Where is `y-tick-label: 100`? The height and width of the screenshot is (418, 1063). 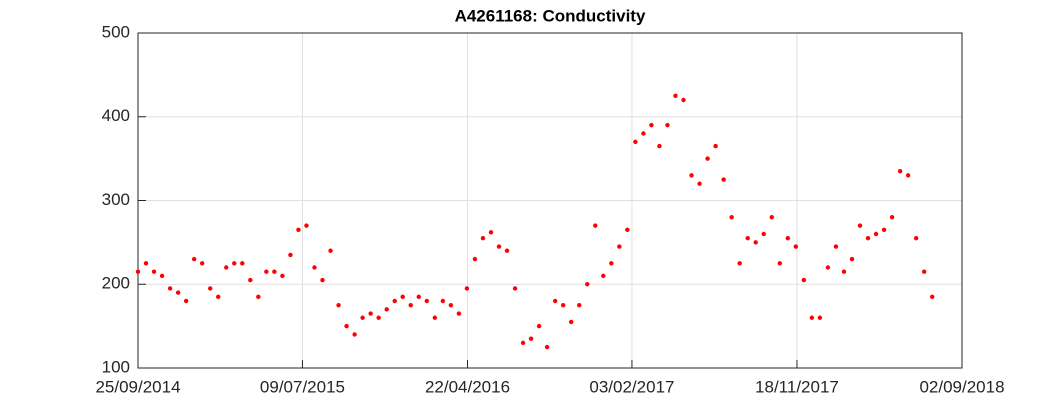
y-tick-label: 100 is located at coordinates (116, 366).